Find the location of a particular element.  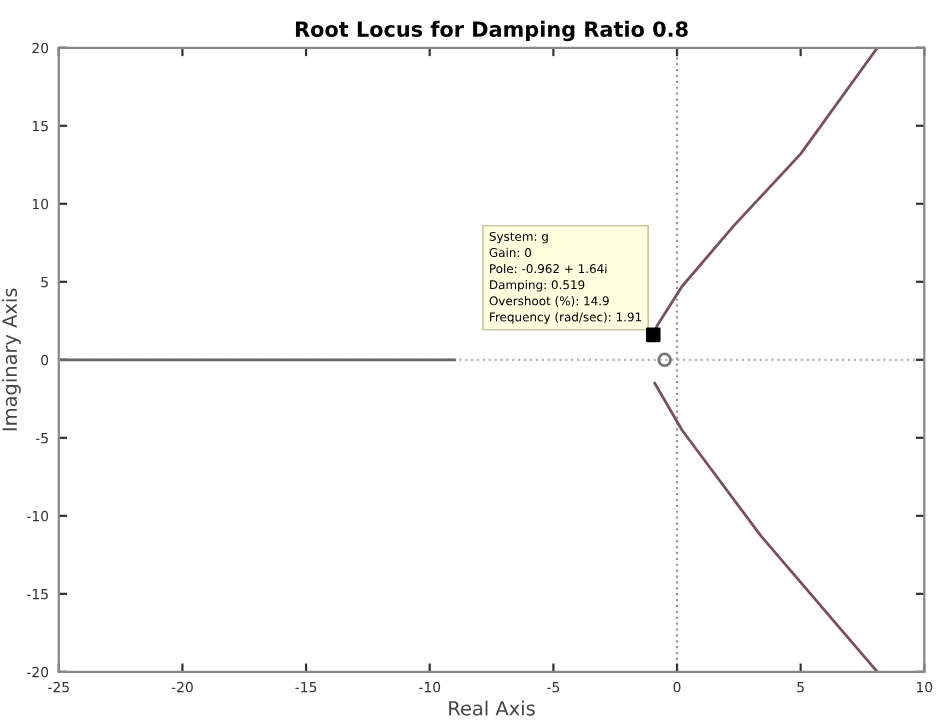

line-series is located at coordinates (766, 526).